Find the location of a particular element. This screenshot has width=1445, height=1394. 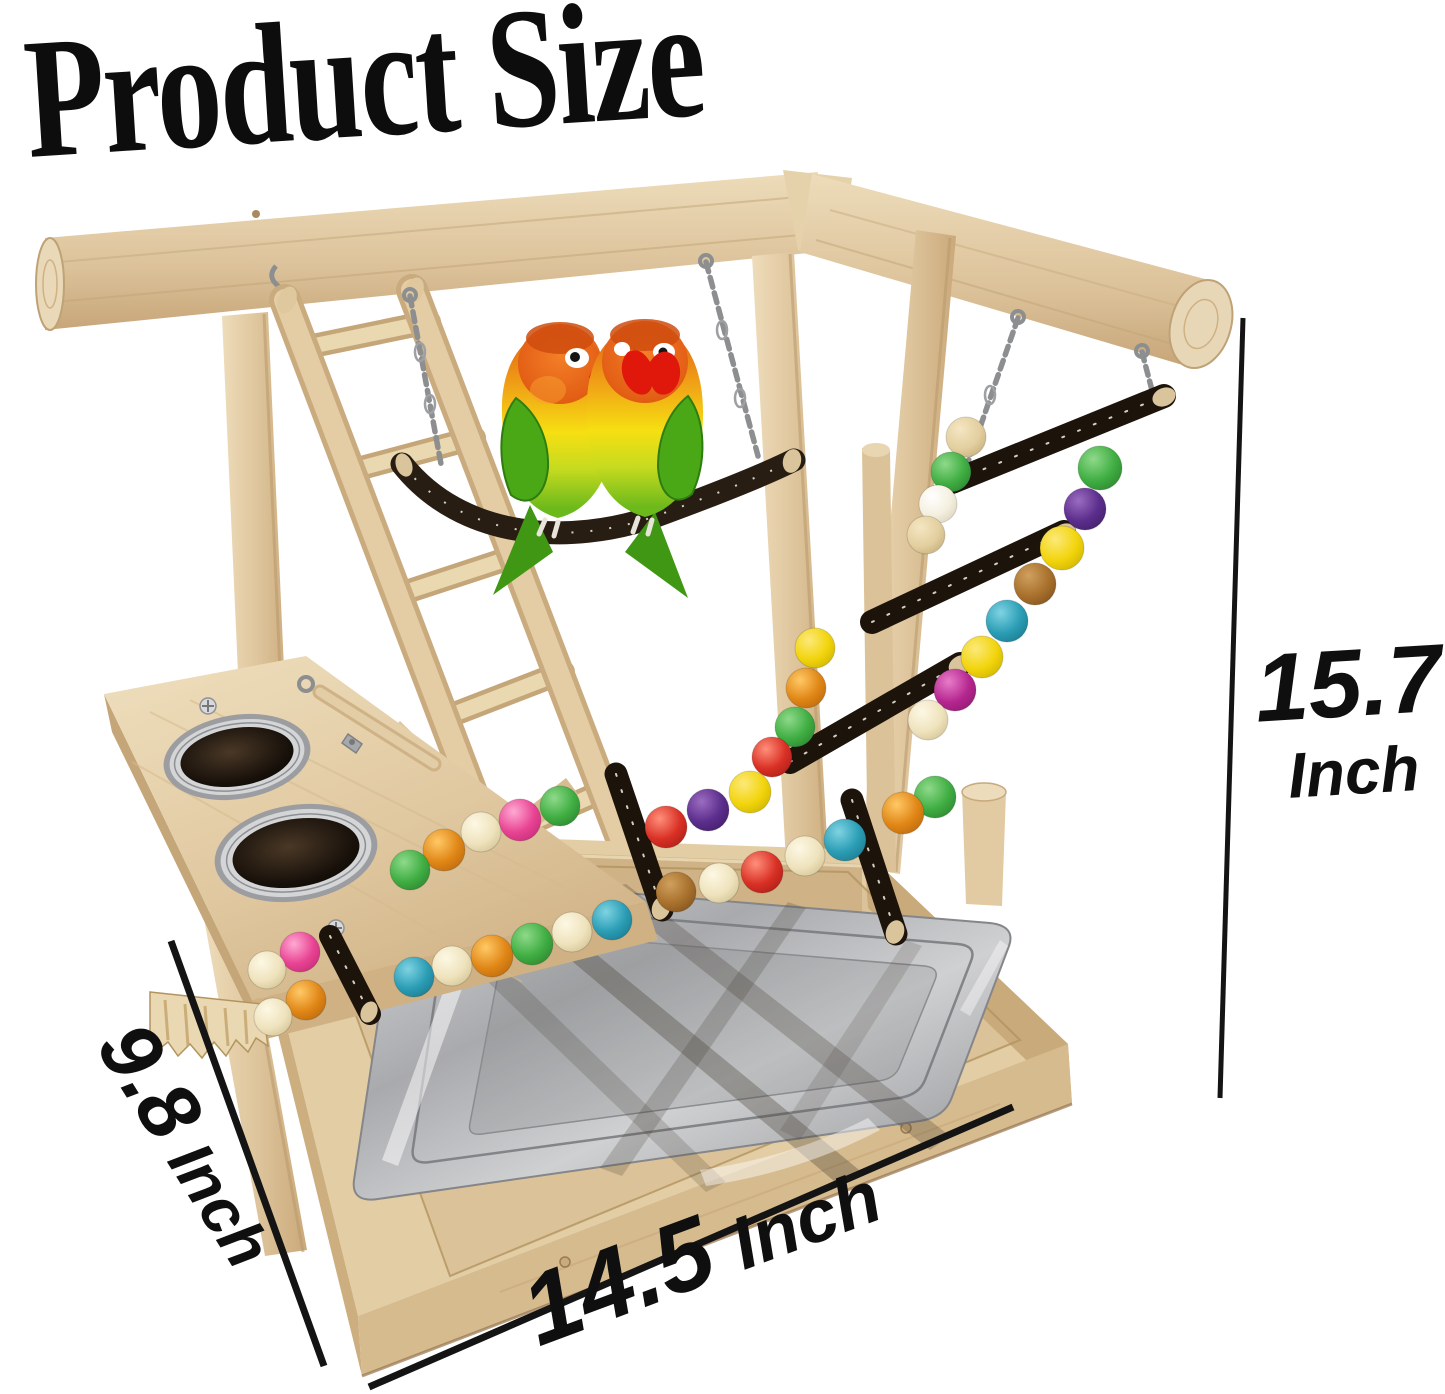

height-dimension-label: 15.7 Inch is located at coordinates (1344, 718).